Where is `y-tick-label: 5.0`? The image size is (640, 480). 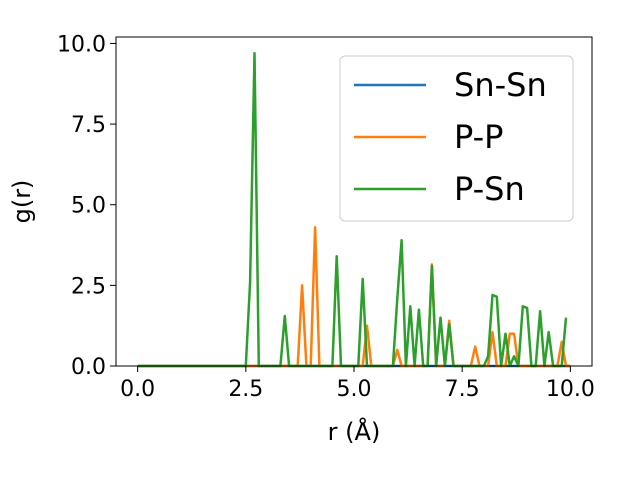 y-tick-label: 5.0 is located at coordinates (88, 206).